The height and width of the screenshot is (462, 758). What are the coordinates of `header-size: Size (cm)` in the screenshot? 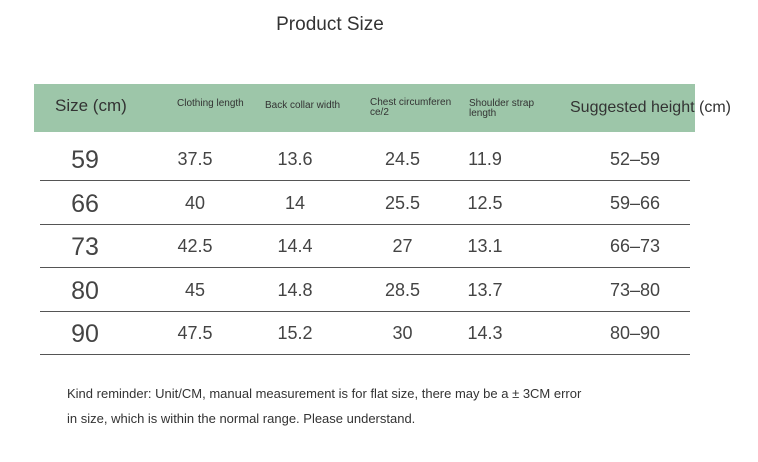 It's located at (91, 105).